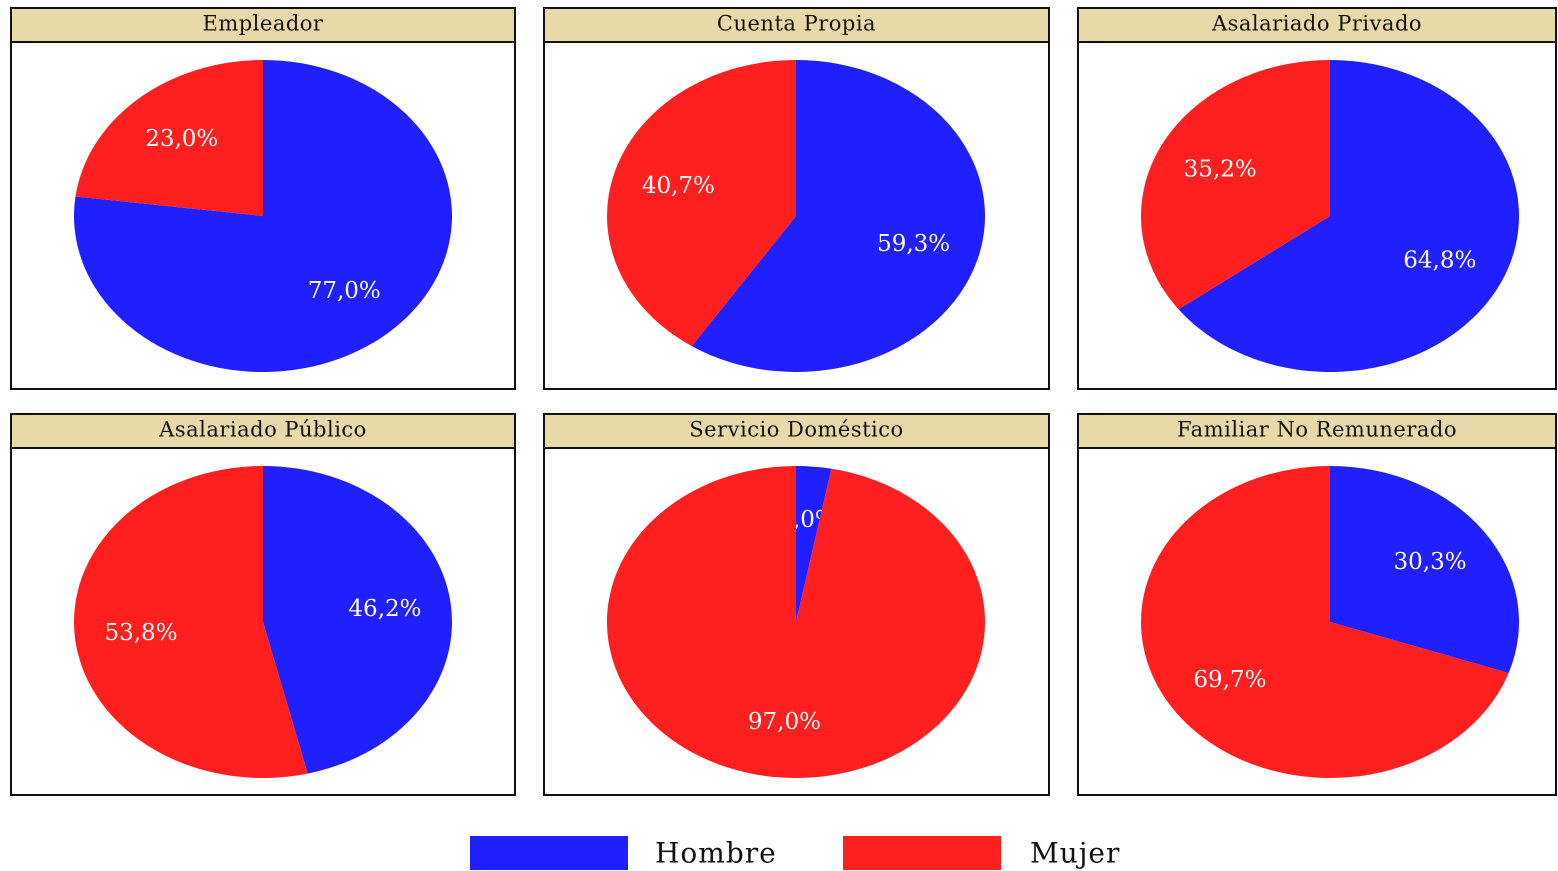 This screenshot has height=871, width=1558. I want to click on data-label: 46,2%, so click(384, 609).